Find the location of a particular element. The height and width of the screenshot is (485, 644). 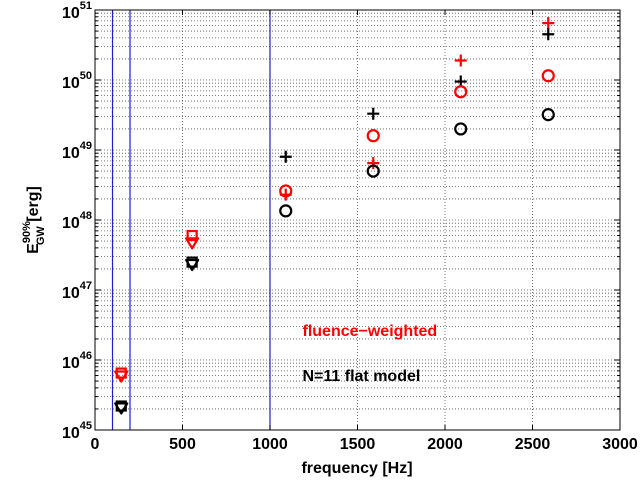

x-tick-label: 2000 is located at coordinates (445, 444).